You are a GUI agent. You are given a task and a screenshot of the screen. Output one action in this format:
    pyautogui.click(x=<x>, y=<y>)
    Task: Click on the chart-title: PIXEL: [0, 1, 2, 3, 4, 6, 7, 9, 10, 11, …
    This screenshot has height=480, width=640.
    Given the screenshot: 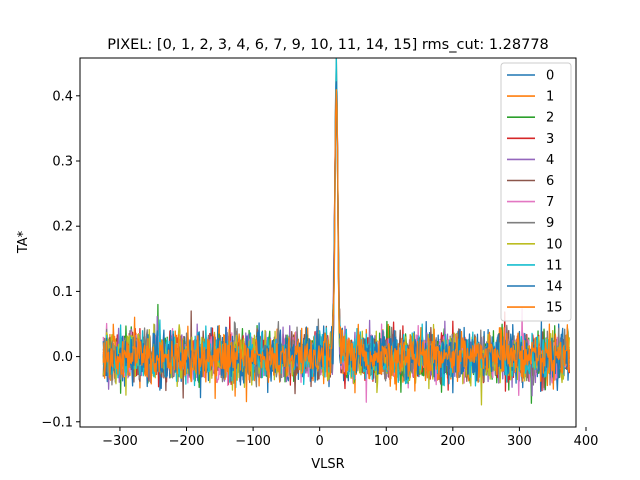 What is the action you would take?
    pyautogui.click(x=328, y=45)
    